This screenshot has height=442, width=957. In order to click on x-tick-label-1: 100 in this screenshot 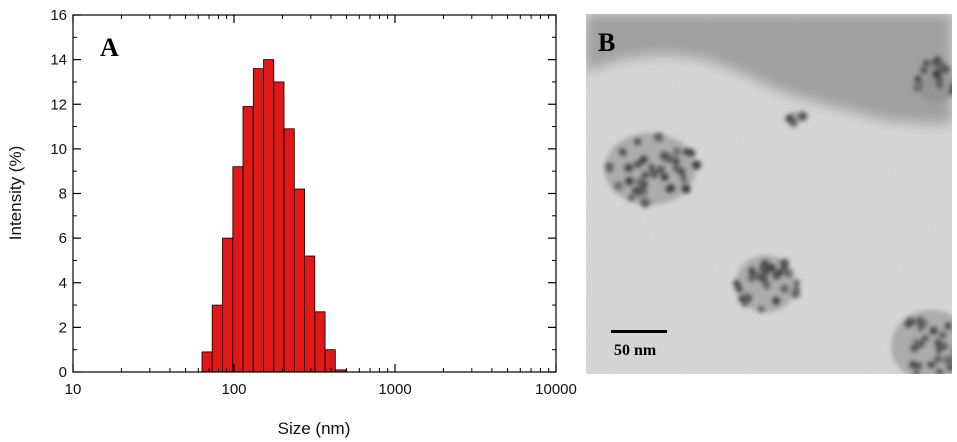, I will do `click(233, 389)`.